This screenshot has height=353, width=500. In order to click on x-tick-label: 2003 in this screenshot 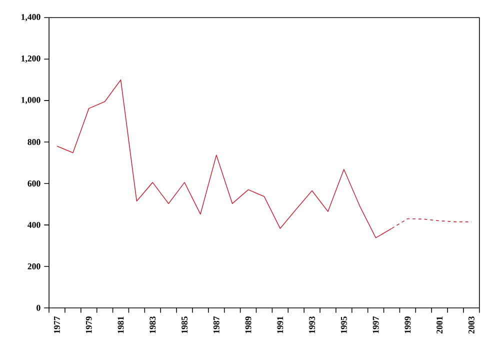, I will do `click(471, 325)`.